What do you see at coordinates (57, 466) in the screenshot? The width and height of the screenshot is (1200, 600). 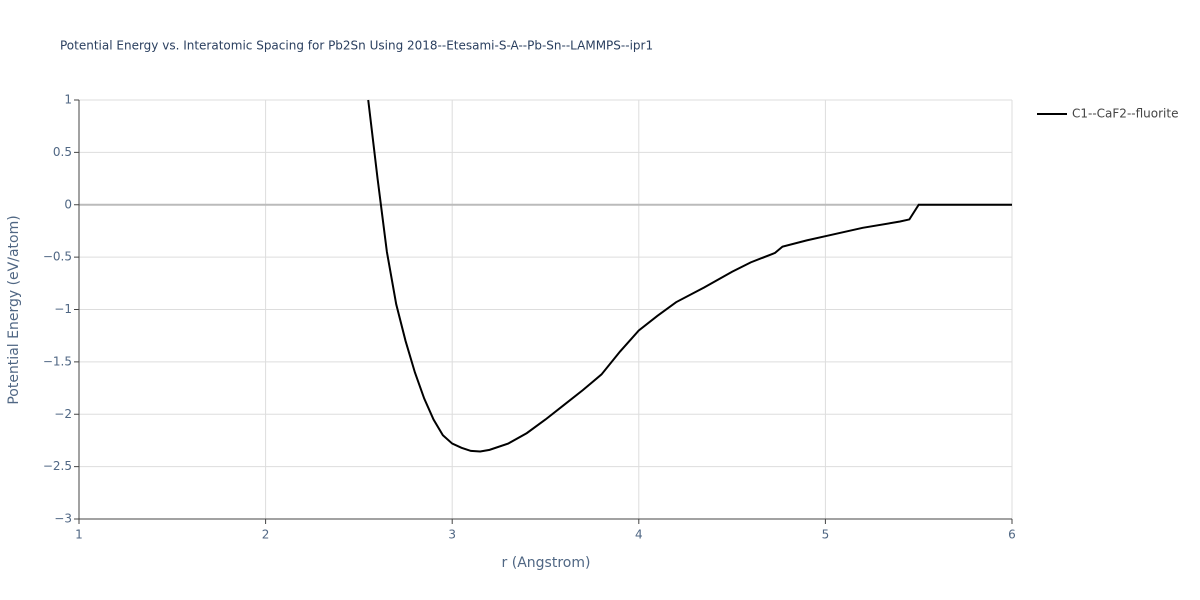 I see `y-tick-label: −2.5` at bounding box center [57, 466].